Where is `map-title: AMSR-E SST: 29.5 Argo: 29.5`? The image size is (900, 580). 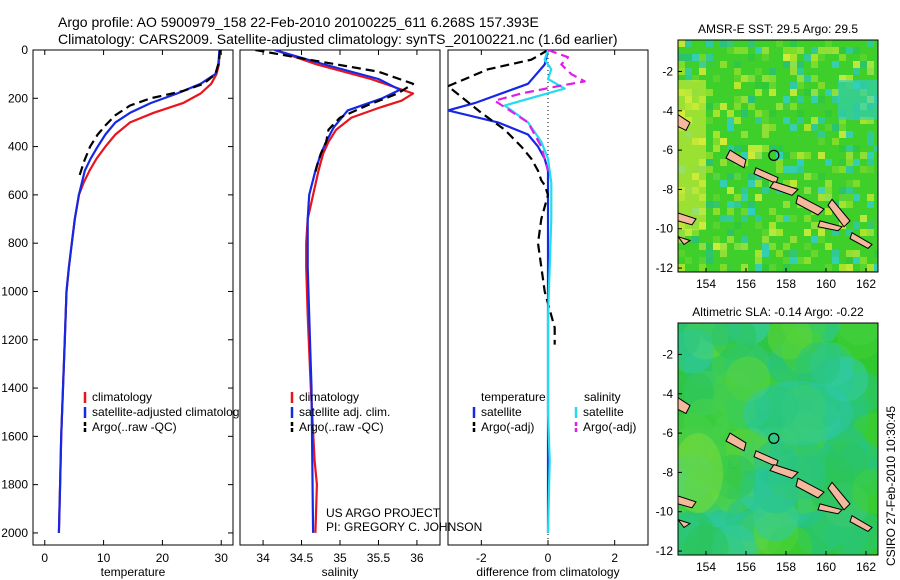 map-title: AMSR-E SST: 29.5 Argo: 29.5 is located at coordinates (778, 29).